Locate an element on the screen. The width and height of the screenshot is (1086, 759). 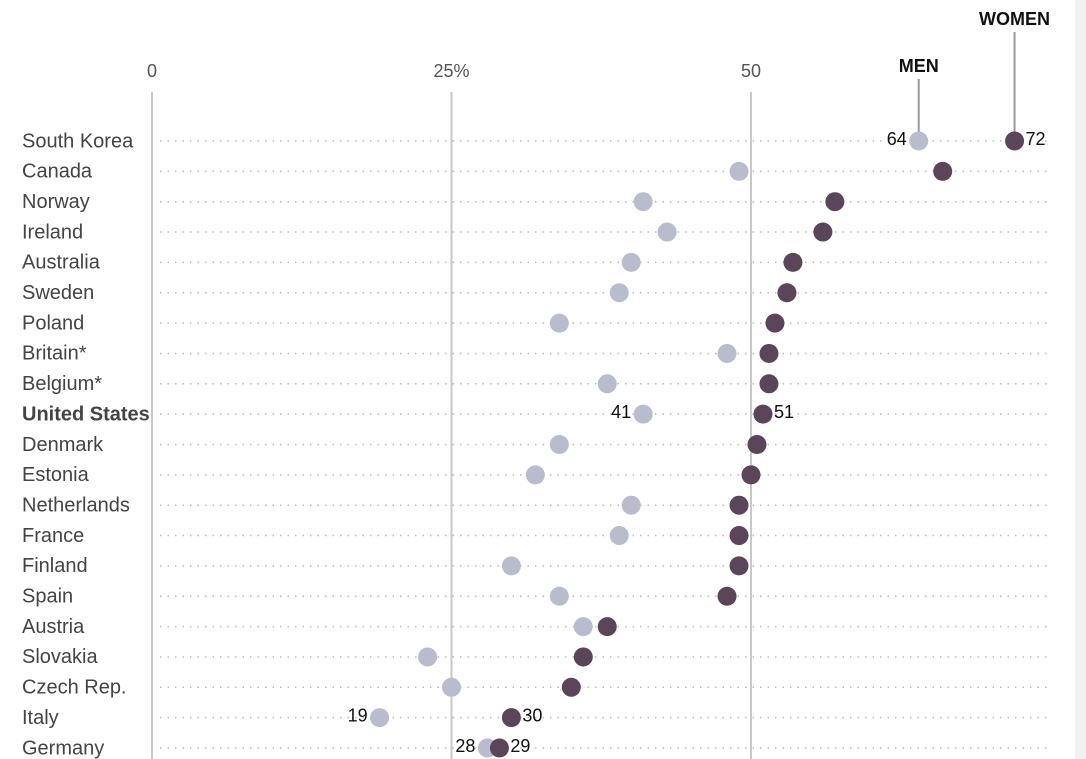
category-label: Estonia is located at coordinates (56, 475).